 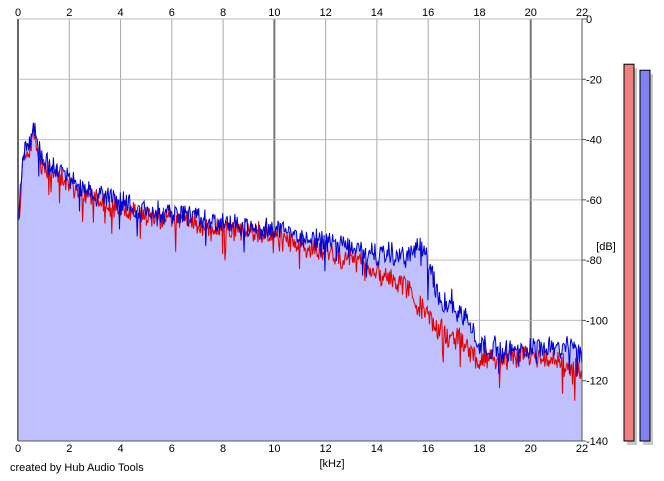 I want to click on x-axis-label: [kHz], so click(x=331, y=464).